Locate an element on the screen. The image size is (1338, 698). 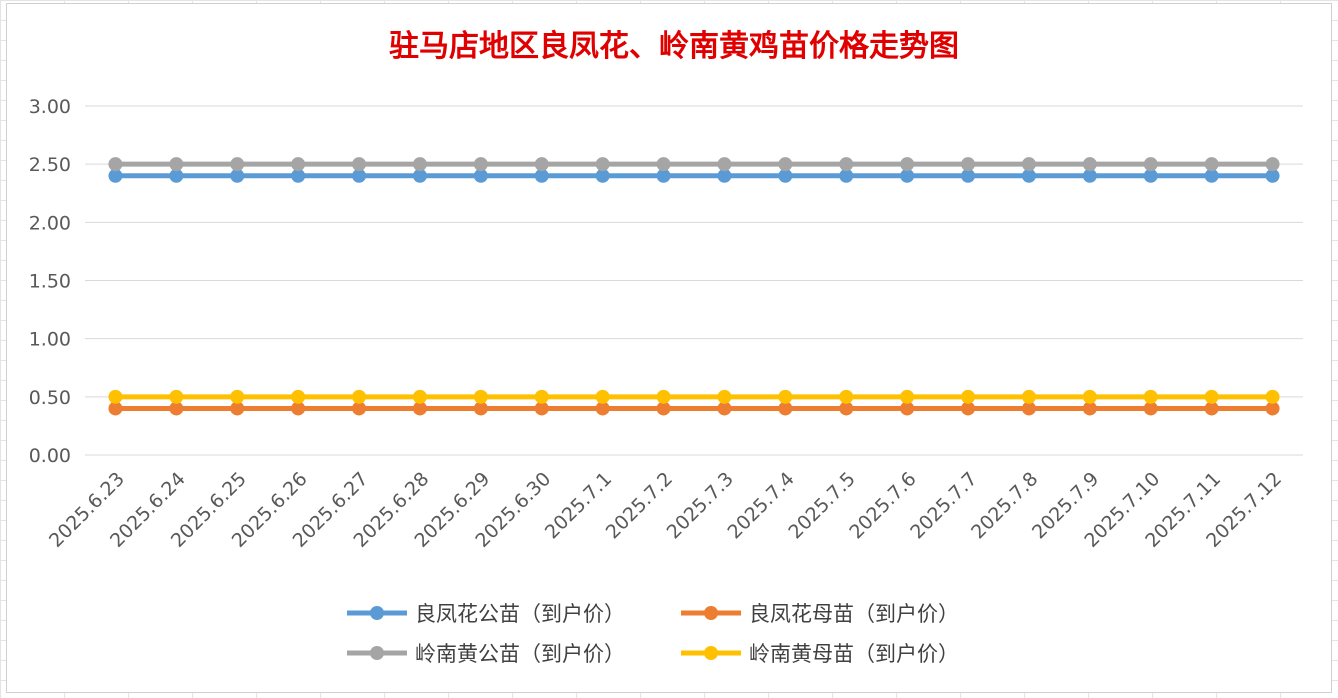
y-tick-label: 3.00 is located at coordinates (50, 107).